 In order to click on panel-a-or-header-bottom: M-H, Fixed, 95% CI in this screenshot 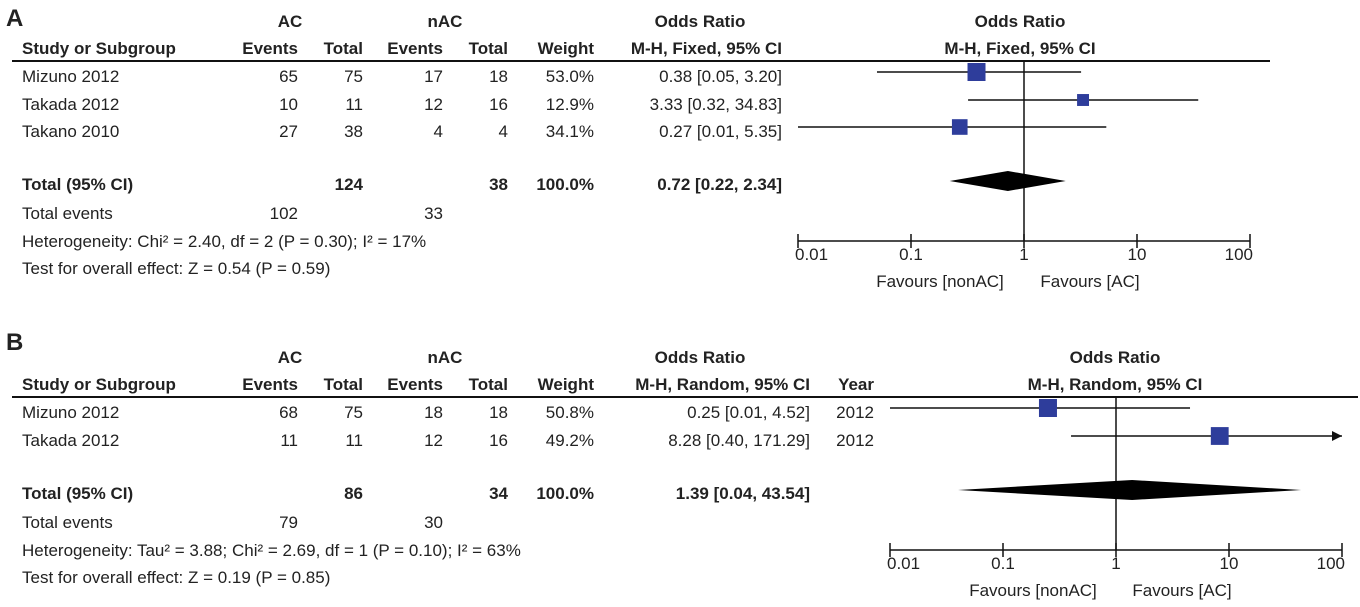, I will do `click(706, 48)`.